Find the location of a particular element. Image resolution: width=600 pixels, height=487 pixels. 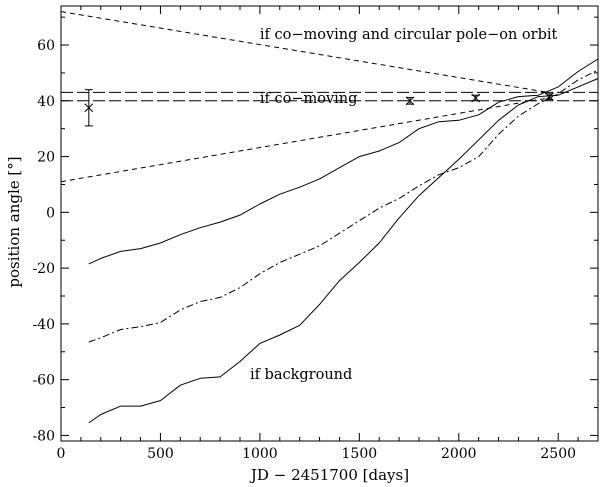

y-tick-label: 20 is located at coordinates (46, 158).